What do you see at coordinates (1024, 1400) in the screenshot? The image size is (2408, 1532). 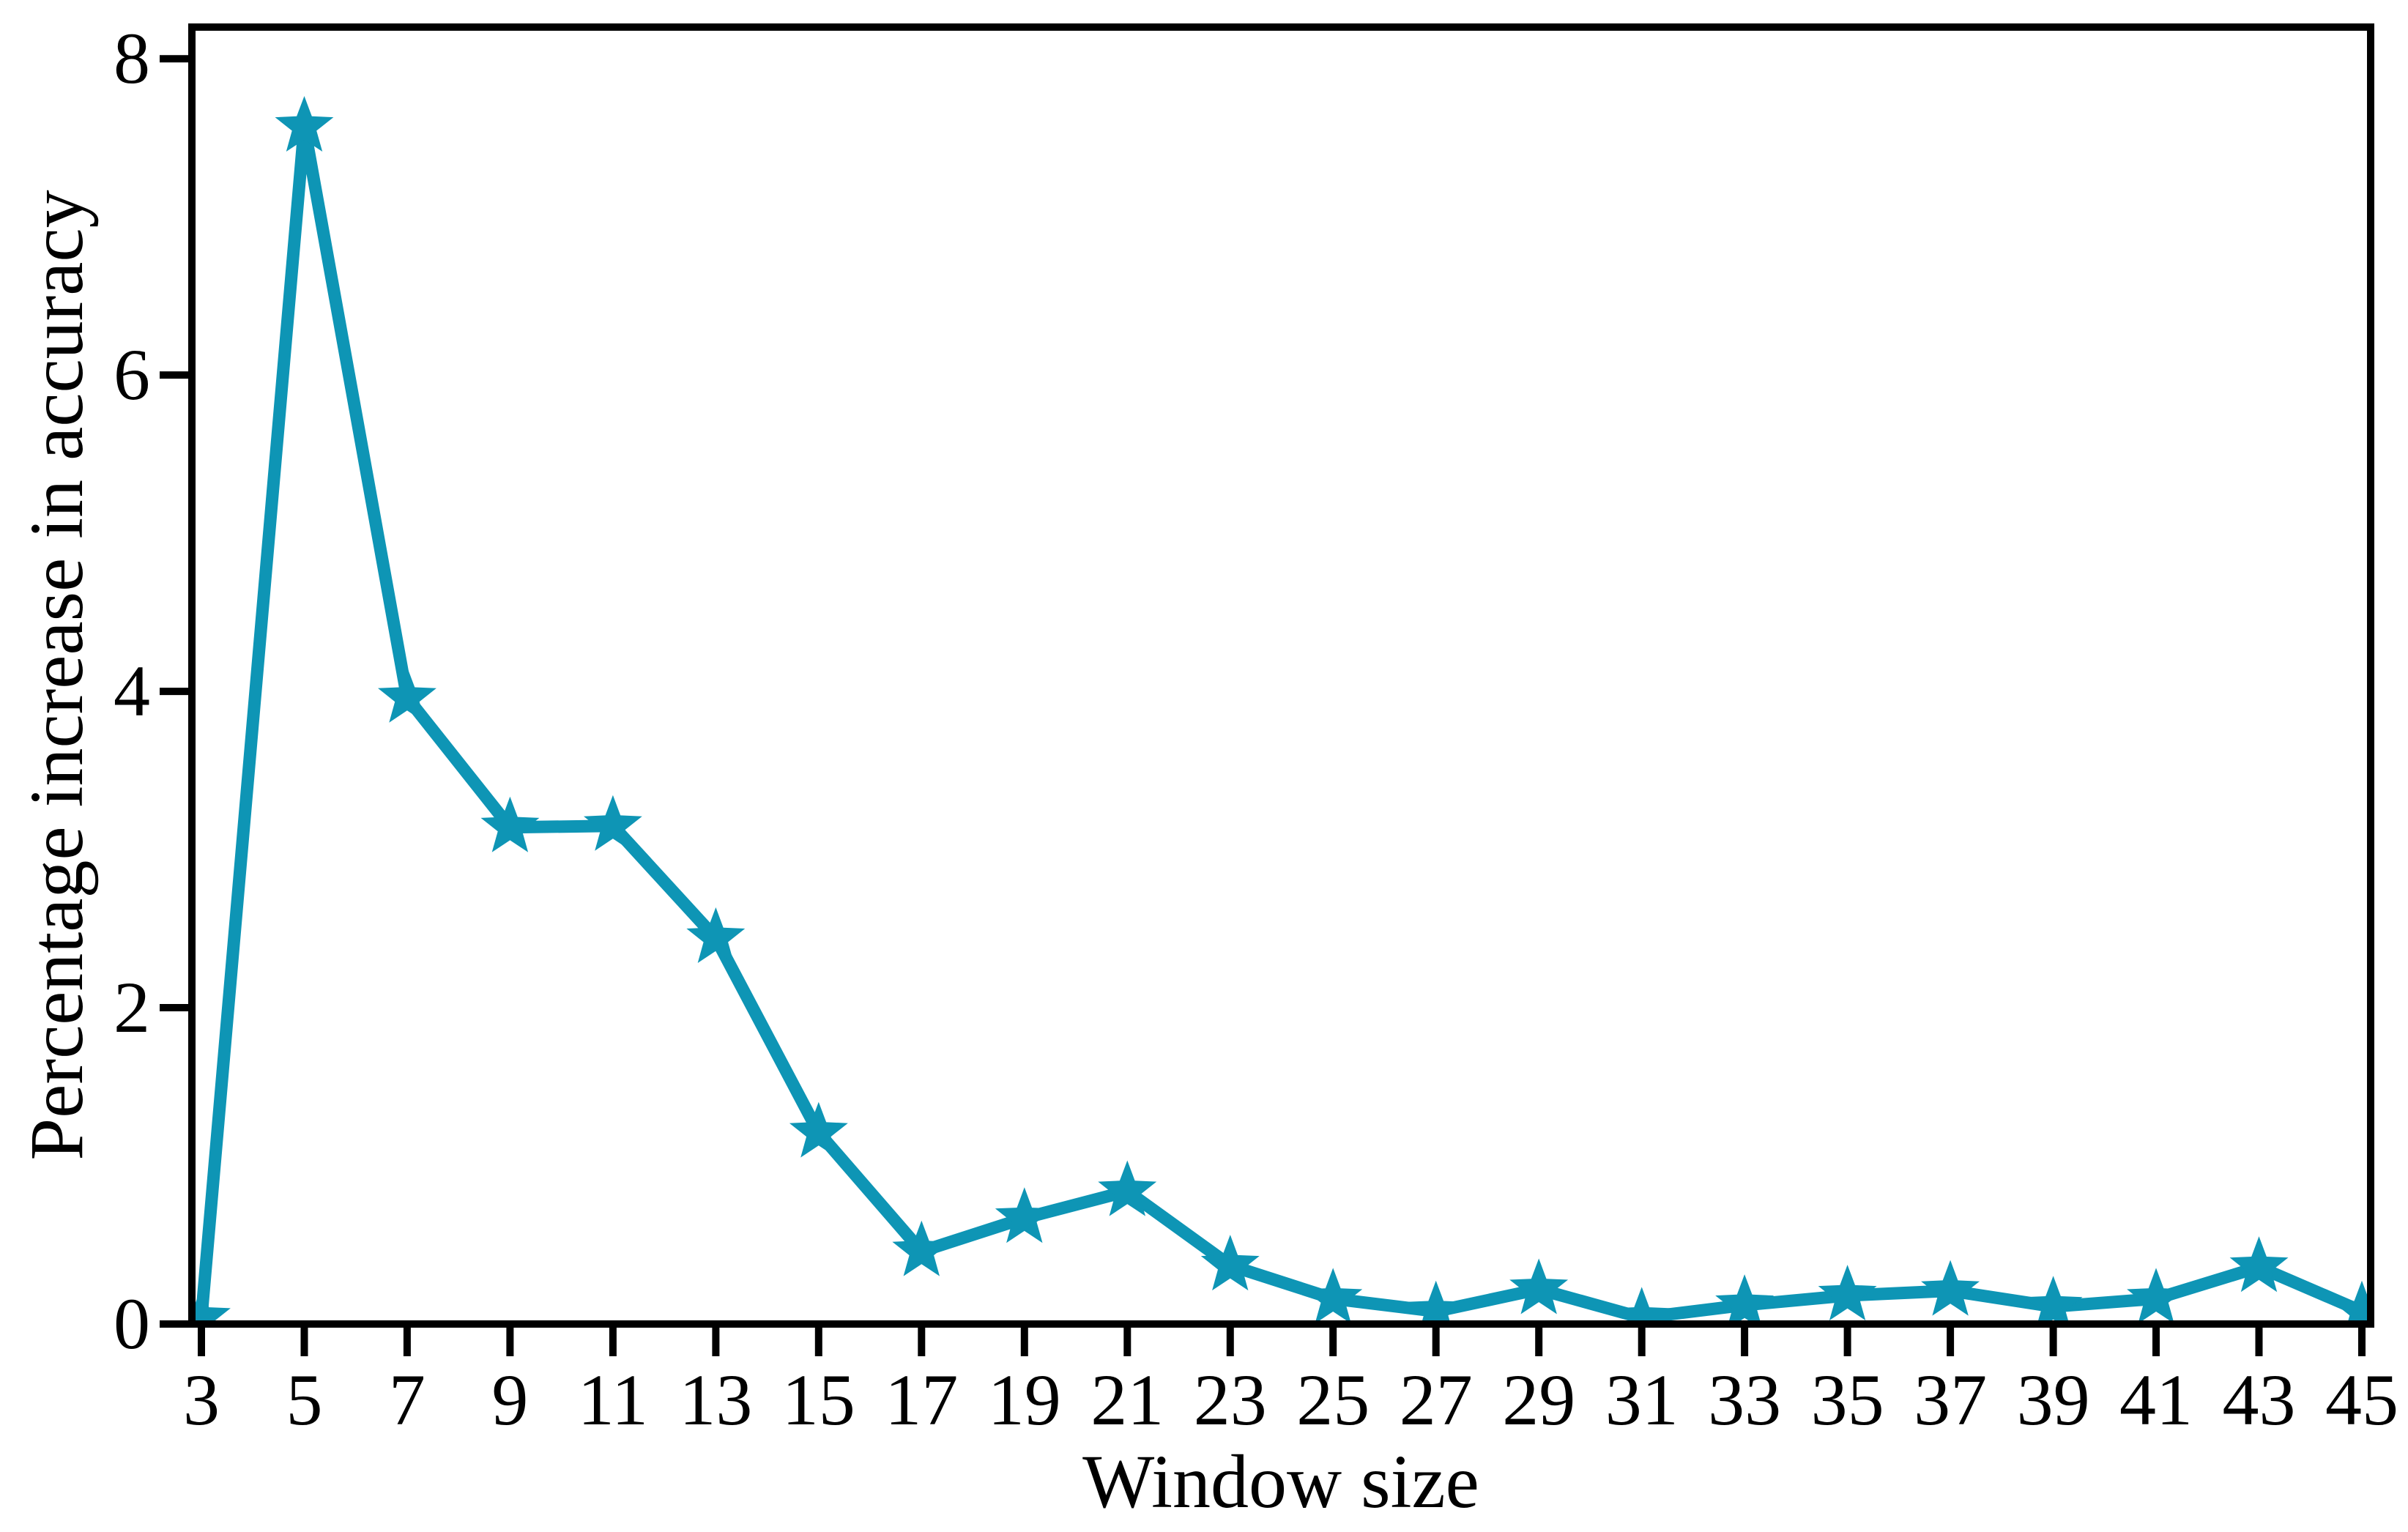 I see `x-tick-label: 19` at bounding box center [1024, 1400].